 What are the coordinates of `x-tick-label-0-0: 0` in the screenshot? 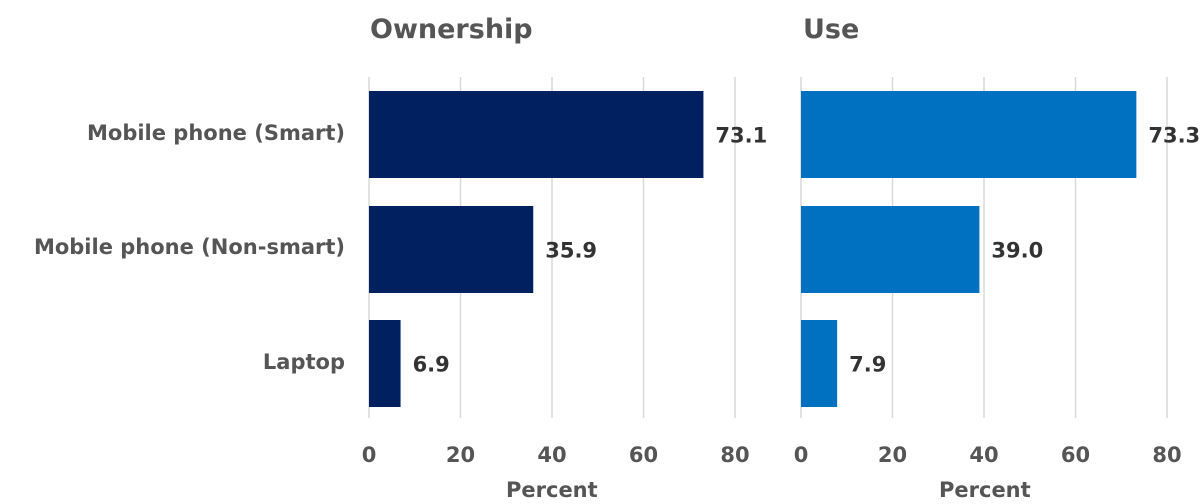 It's located at (369, 455).